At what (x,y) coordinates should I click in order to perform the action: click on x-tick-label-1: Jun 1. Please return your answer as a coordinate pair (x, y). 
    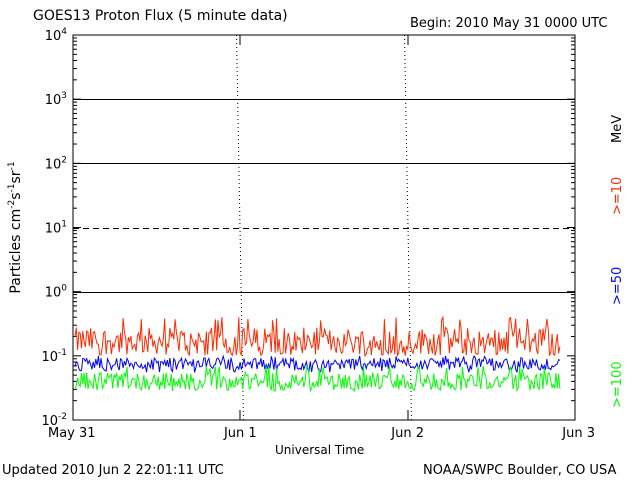
    Looking at the image, I should click on (240, 433).